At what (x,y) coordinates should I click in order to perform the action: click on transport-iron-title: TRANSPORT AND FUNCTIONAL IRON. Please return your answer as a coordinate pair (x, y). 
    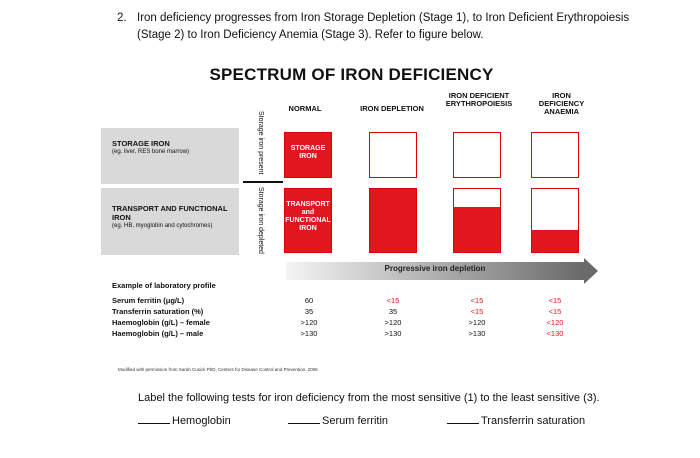
    Looking at the image, I should click on (170, 213).